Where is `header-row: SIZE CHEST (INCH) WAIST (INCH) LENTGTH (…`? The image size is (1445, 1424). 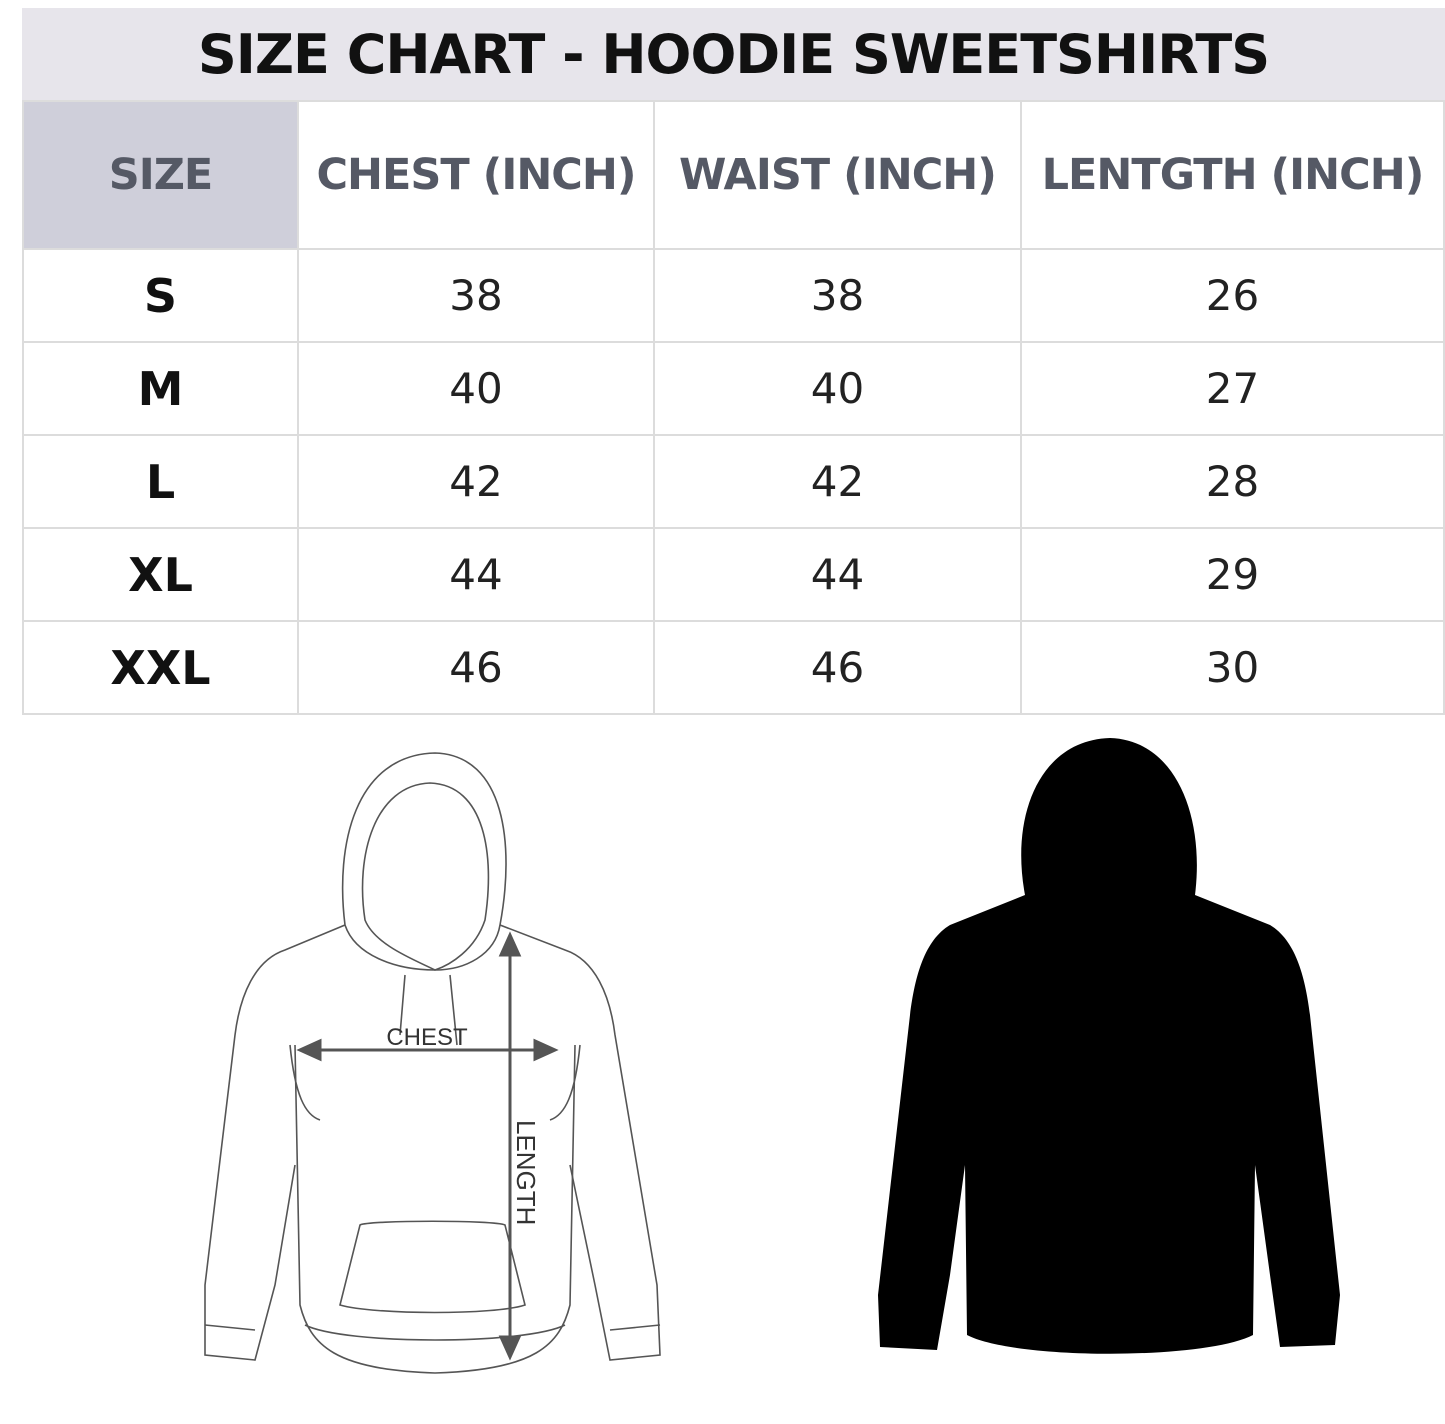 header-row: SIZE CHEST (INCH) WAIST (INCH) LENTGTH (… is located at coordinates (733, 175).